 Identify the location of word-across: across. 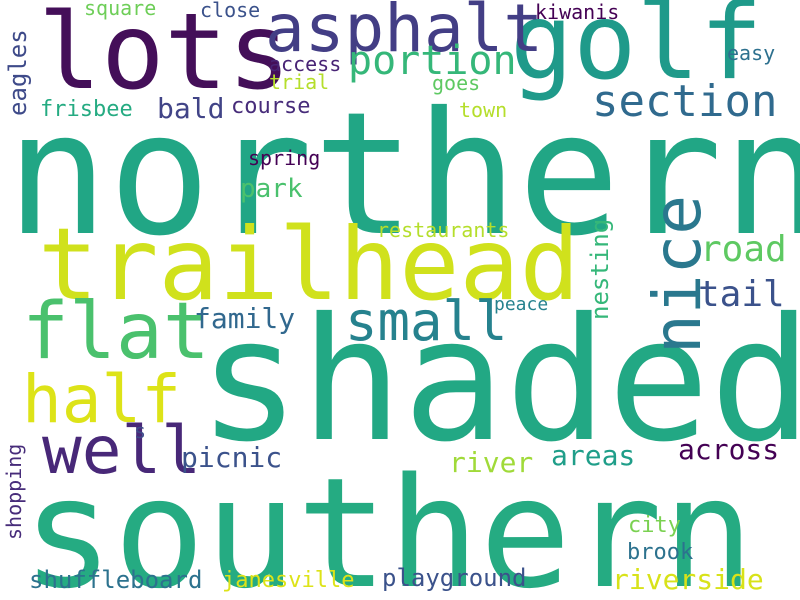
(729, 449).